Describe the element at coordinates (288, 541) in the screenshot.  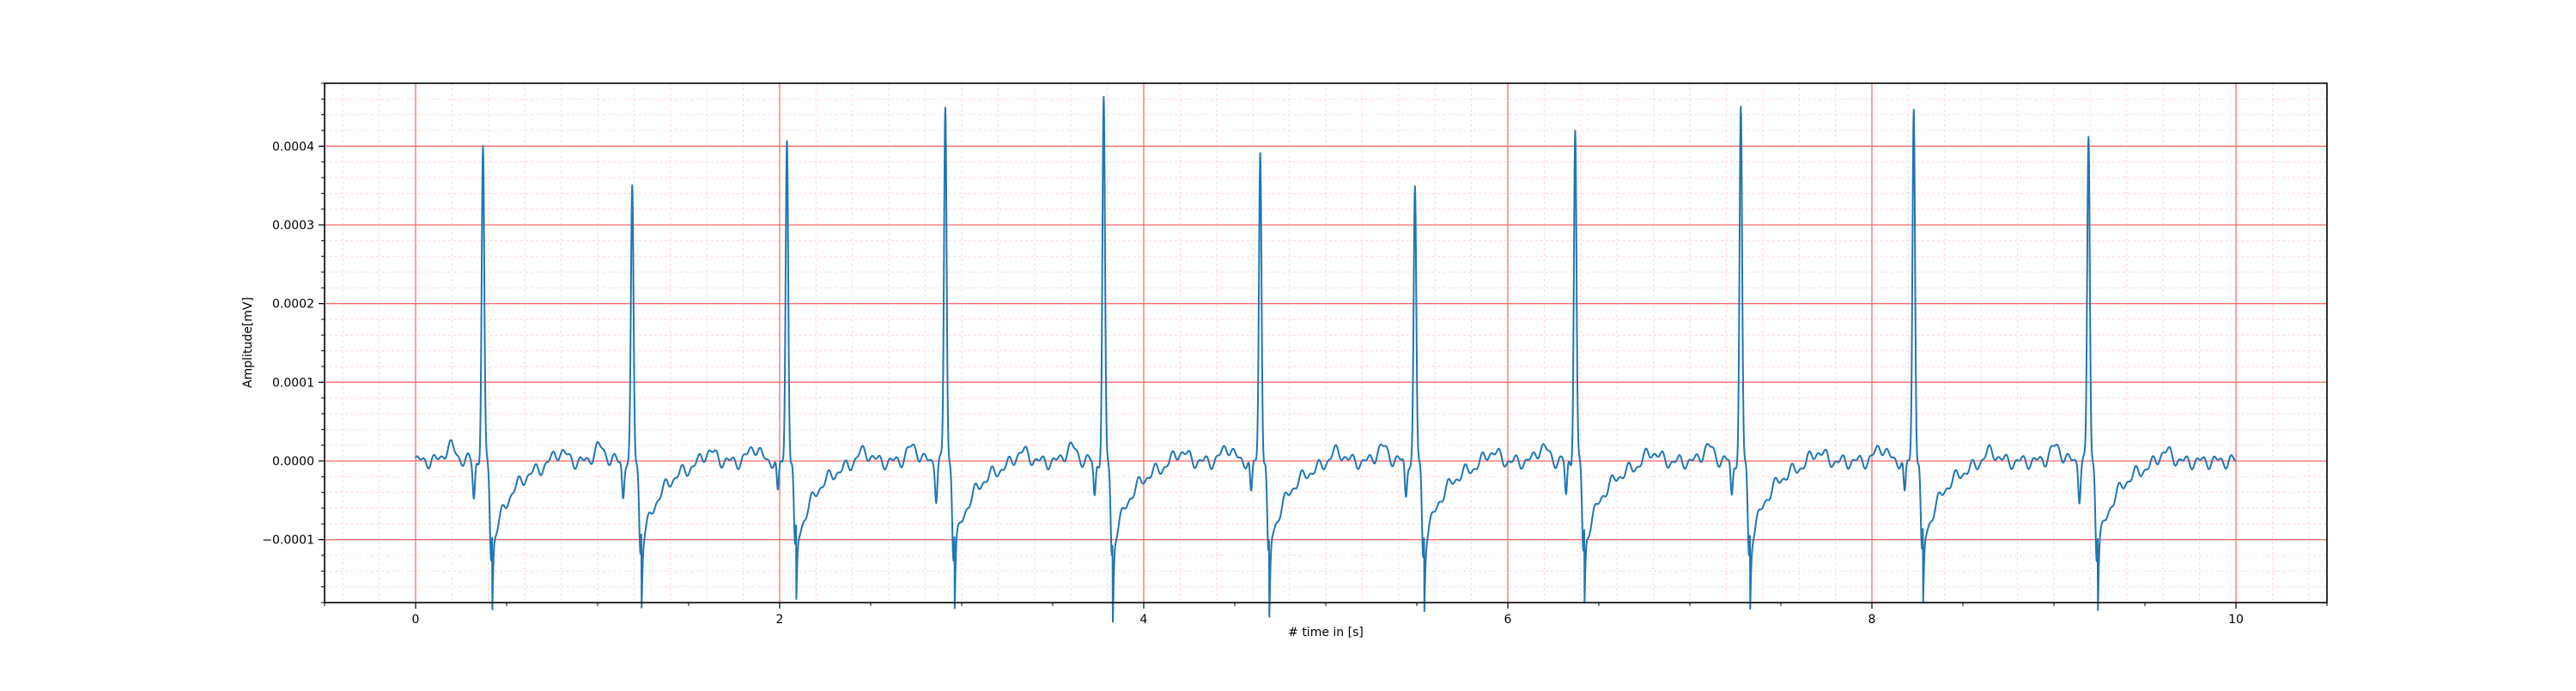
I see `y-tick-label: −0.0001` at that location.